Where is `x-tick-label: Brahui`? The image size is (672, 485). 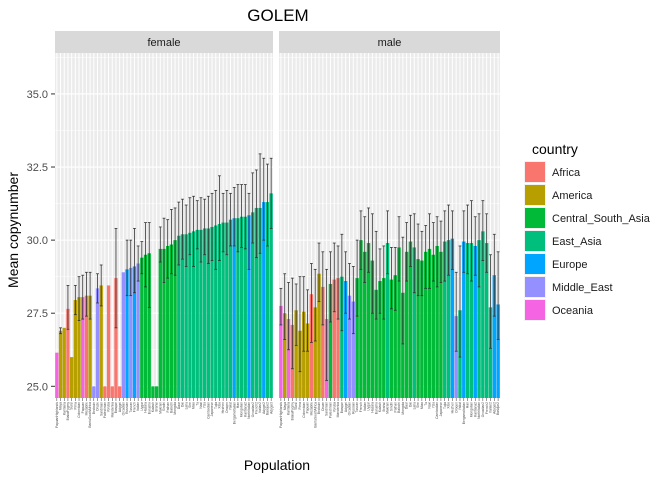 x-tick-label: Brahui is located at coordinates (384, 407).